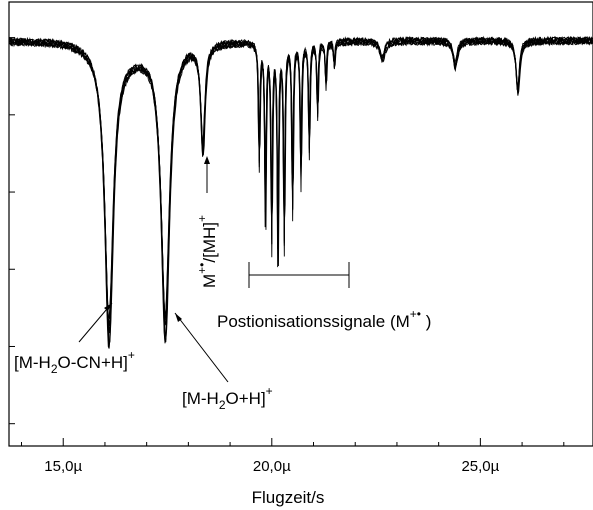  What do you see at coordinates (293, 442) in the screenshot?
I see `x-axis-ticks` at bounding box center [293, 442].